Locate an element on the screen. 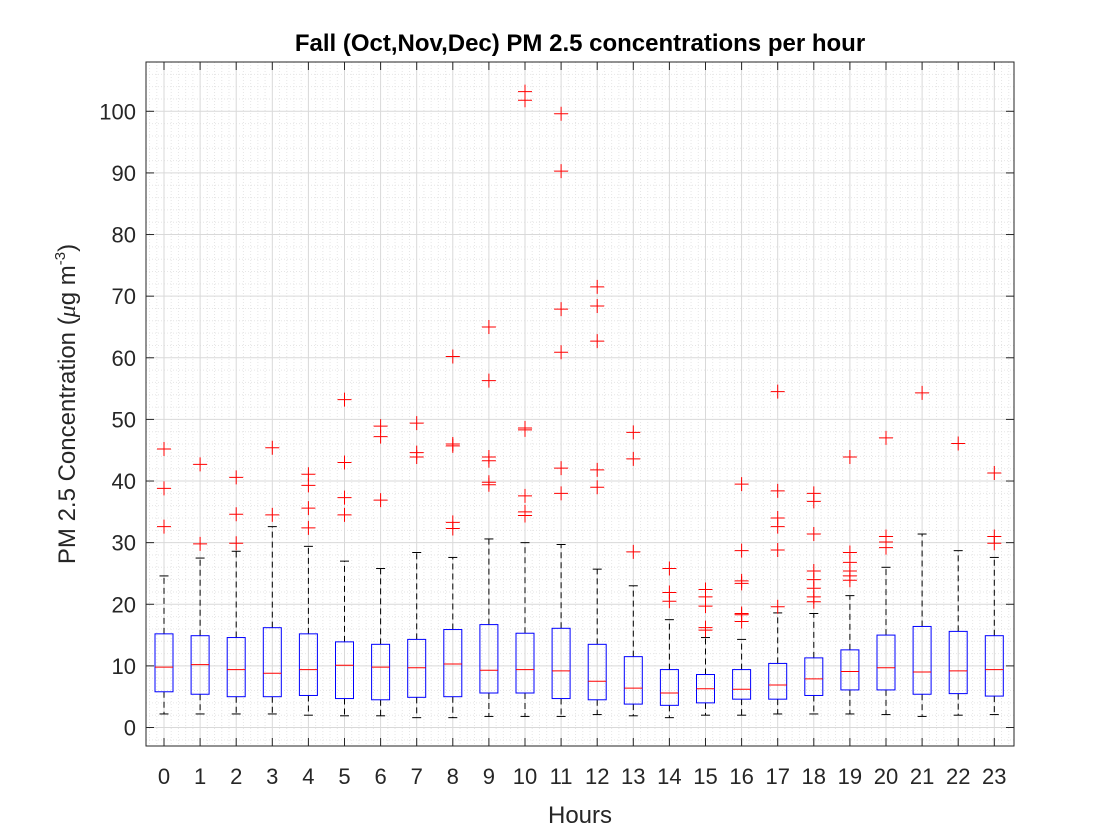 Image resolution: width=1120 pixels, height=840 pixels. x-tick-label: 13 is located at coordinates (633, 776).